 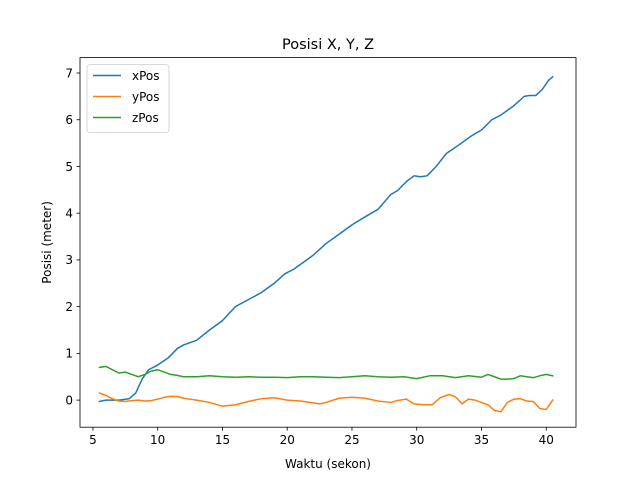 What do you see at coordinates (326, 402) in the screenshot?
I see `series-line-yPos` at bounding box center [326, 402].